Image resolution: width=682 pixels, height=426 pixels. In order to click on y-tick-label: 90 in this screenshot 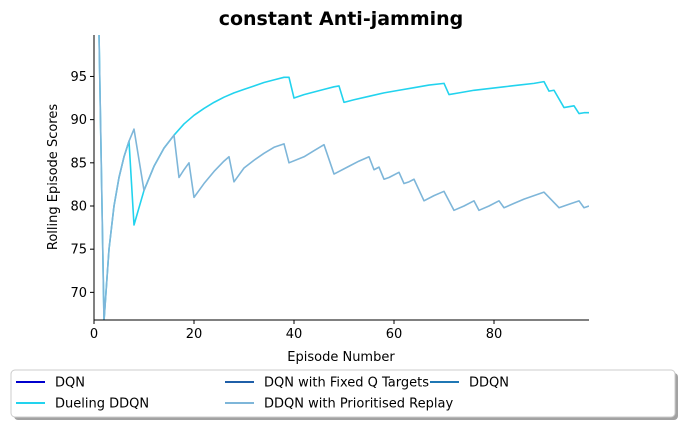, I will do `click(78, 120)`.